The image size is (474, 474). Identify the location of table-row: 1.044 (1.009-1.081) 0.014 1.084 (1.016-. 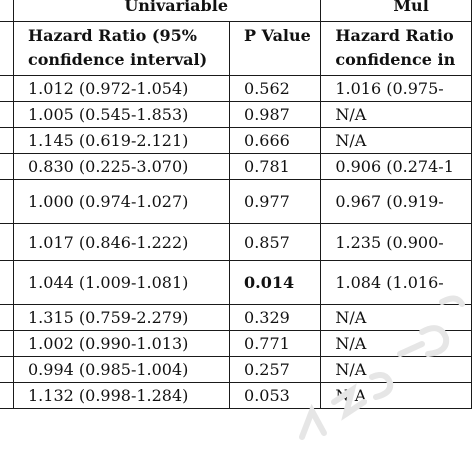
(236, 282).